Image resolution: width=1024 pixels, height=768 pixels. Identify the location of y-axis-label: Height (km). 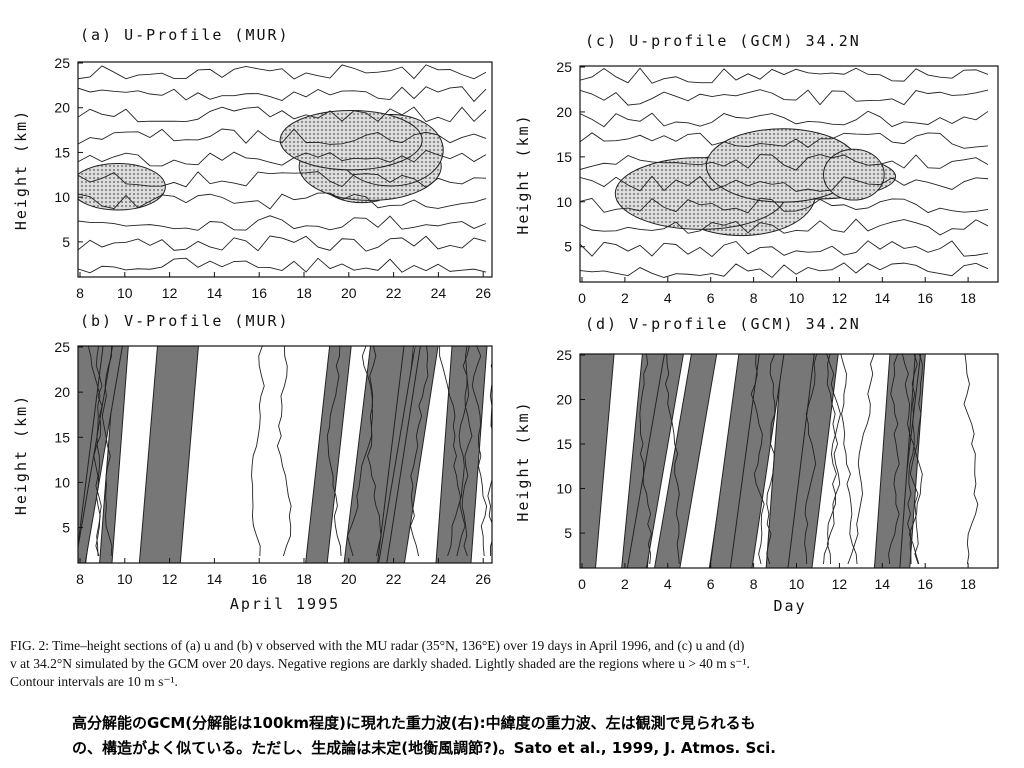
(21, 169).